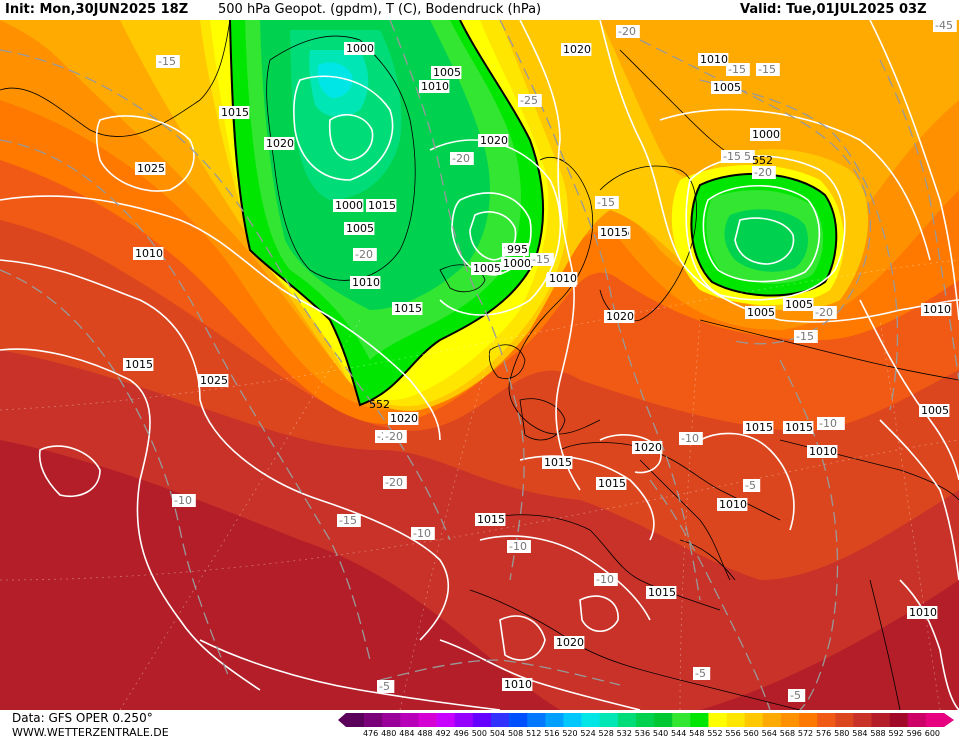 The width and height of the screenshot is (959, 741). I want to click on legend-level-label: 536, so click(642, 733).